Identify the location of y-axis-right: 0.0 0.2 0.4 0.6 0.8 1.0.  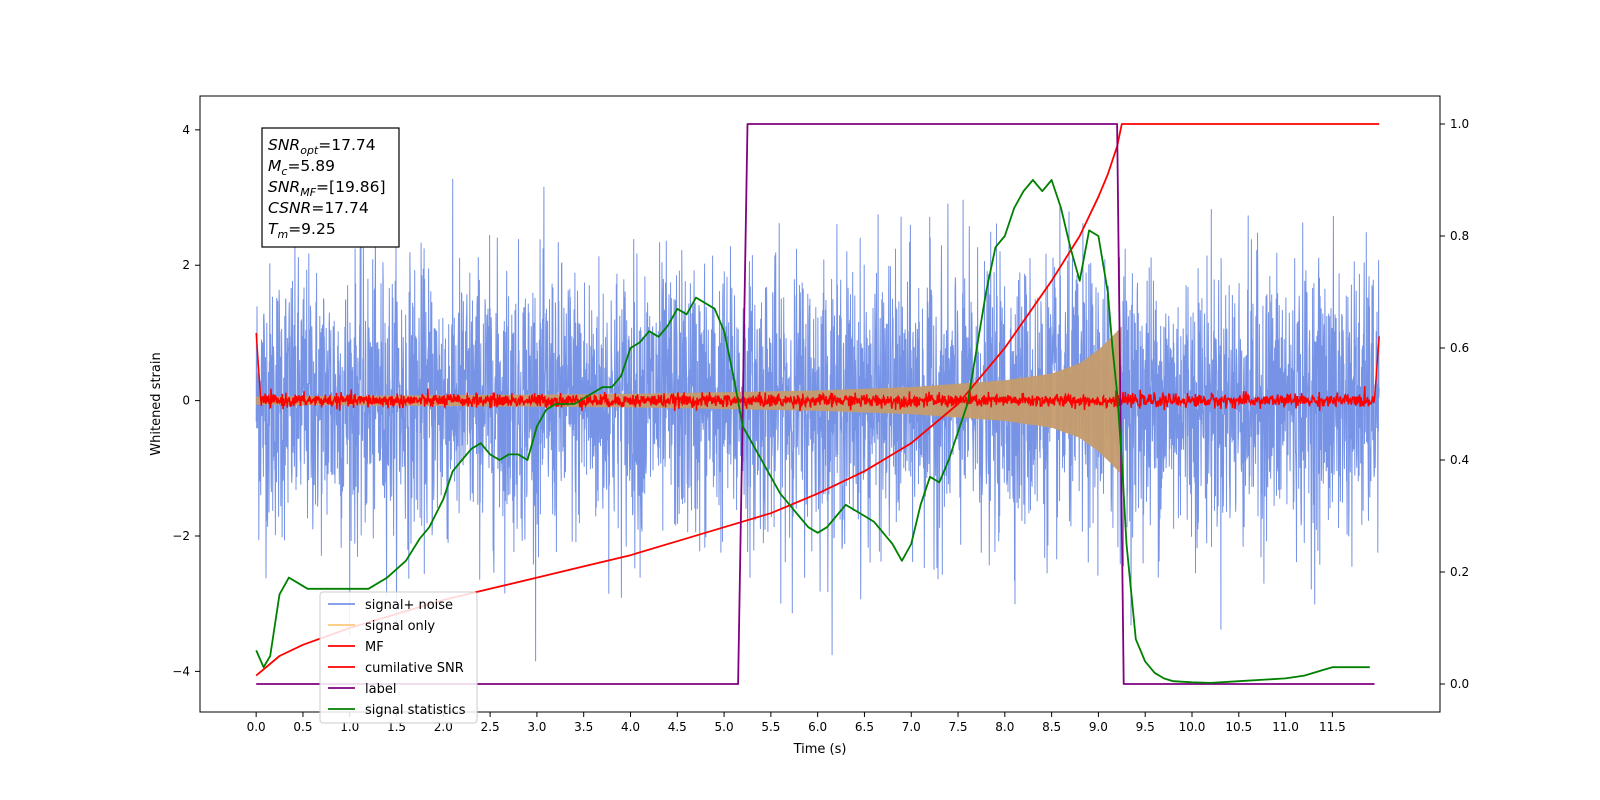
(1454, 404).